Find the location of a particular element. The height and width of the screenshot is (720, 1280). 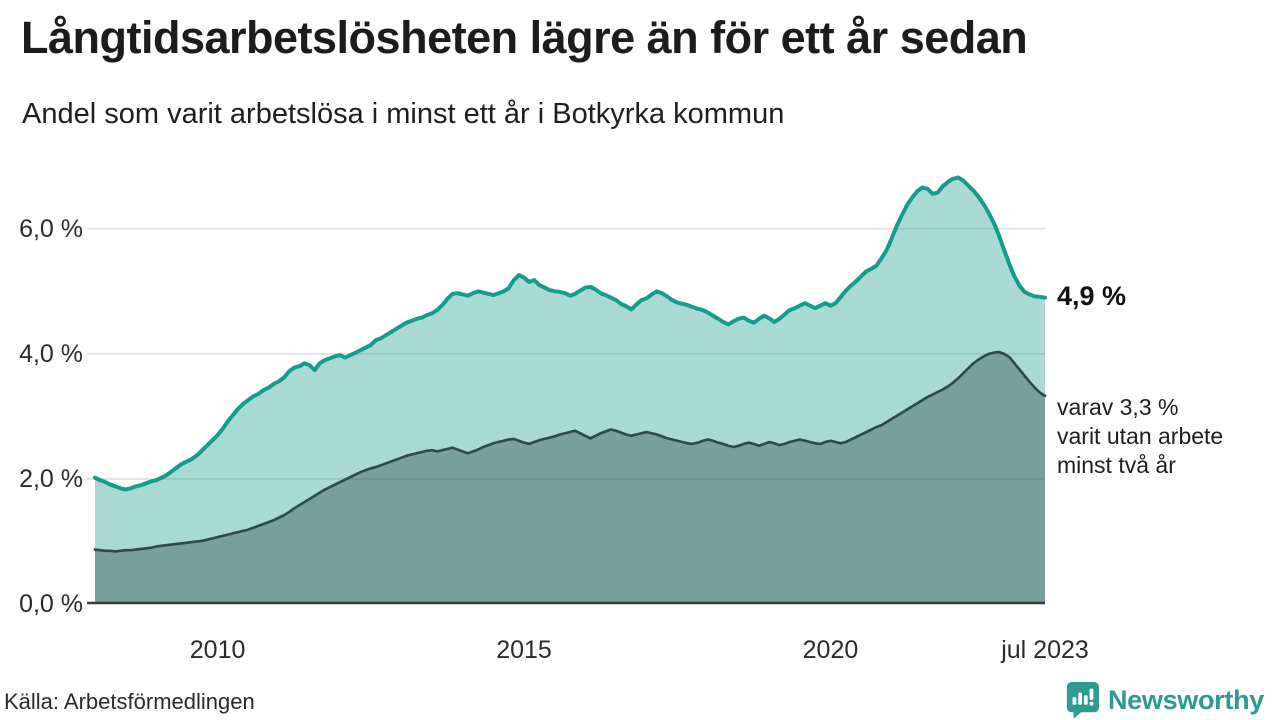

two-year-line-3: minst två år is located at coordinates (1116, 465).